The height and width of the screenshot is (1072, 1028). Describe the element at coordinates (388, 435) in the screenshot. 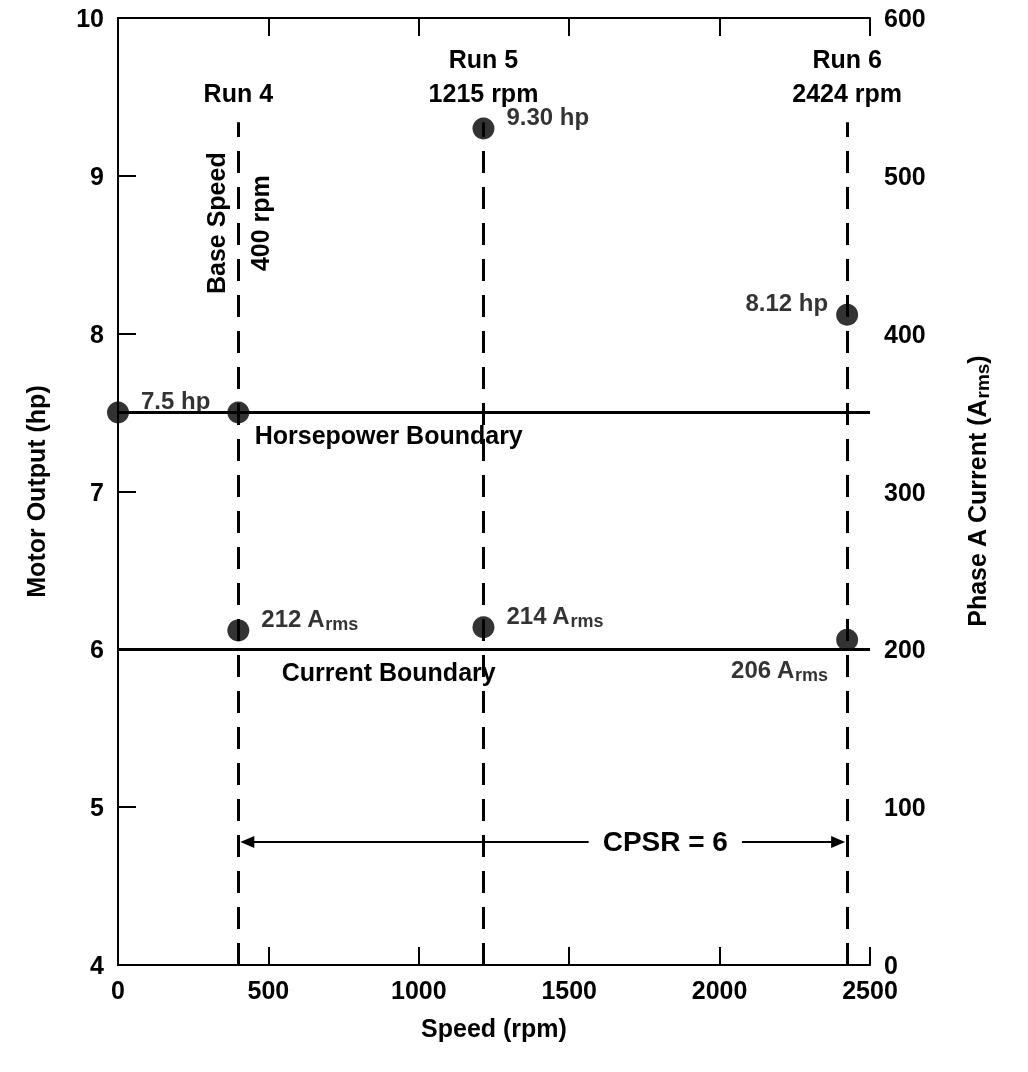

I see `ref-line-label: Horsepower Boundary` at that location.